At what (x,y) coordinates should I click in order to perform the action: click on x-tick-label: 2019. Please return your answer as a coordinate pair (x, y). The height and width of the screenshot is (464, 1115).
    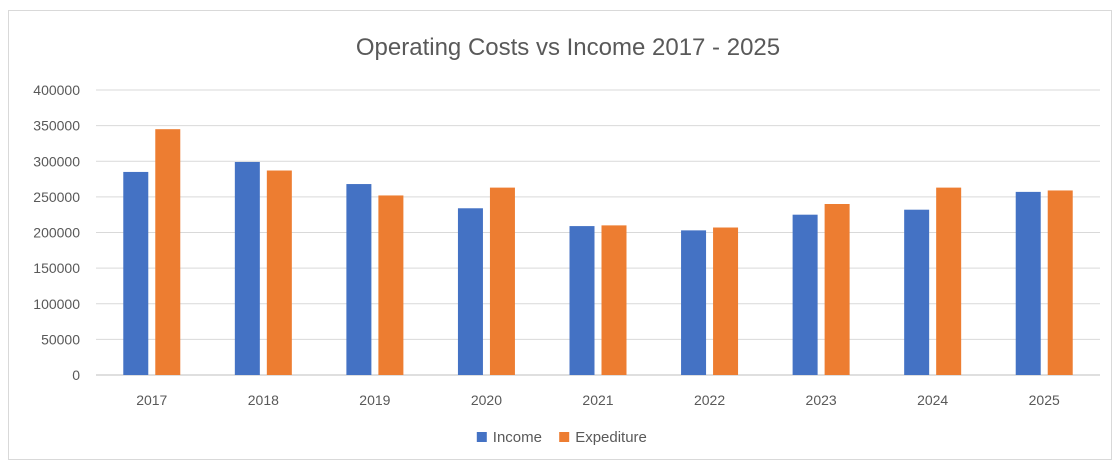
    Looking at the image, I should click on (374, 400).